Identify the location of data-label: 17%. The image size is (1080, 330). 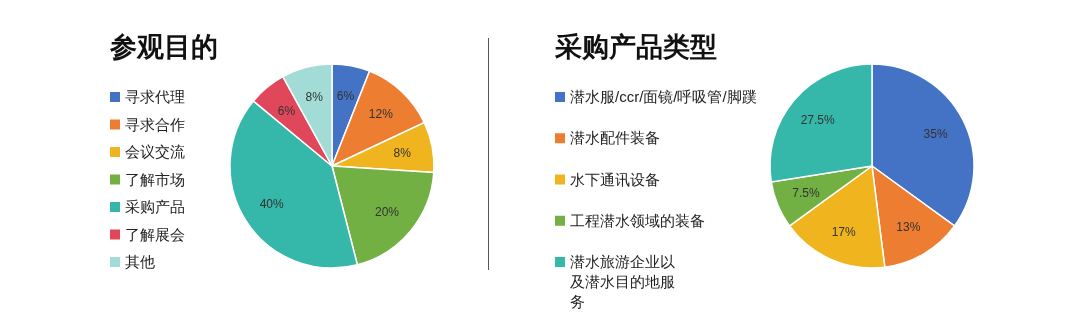
(843, 231).